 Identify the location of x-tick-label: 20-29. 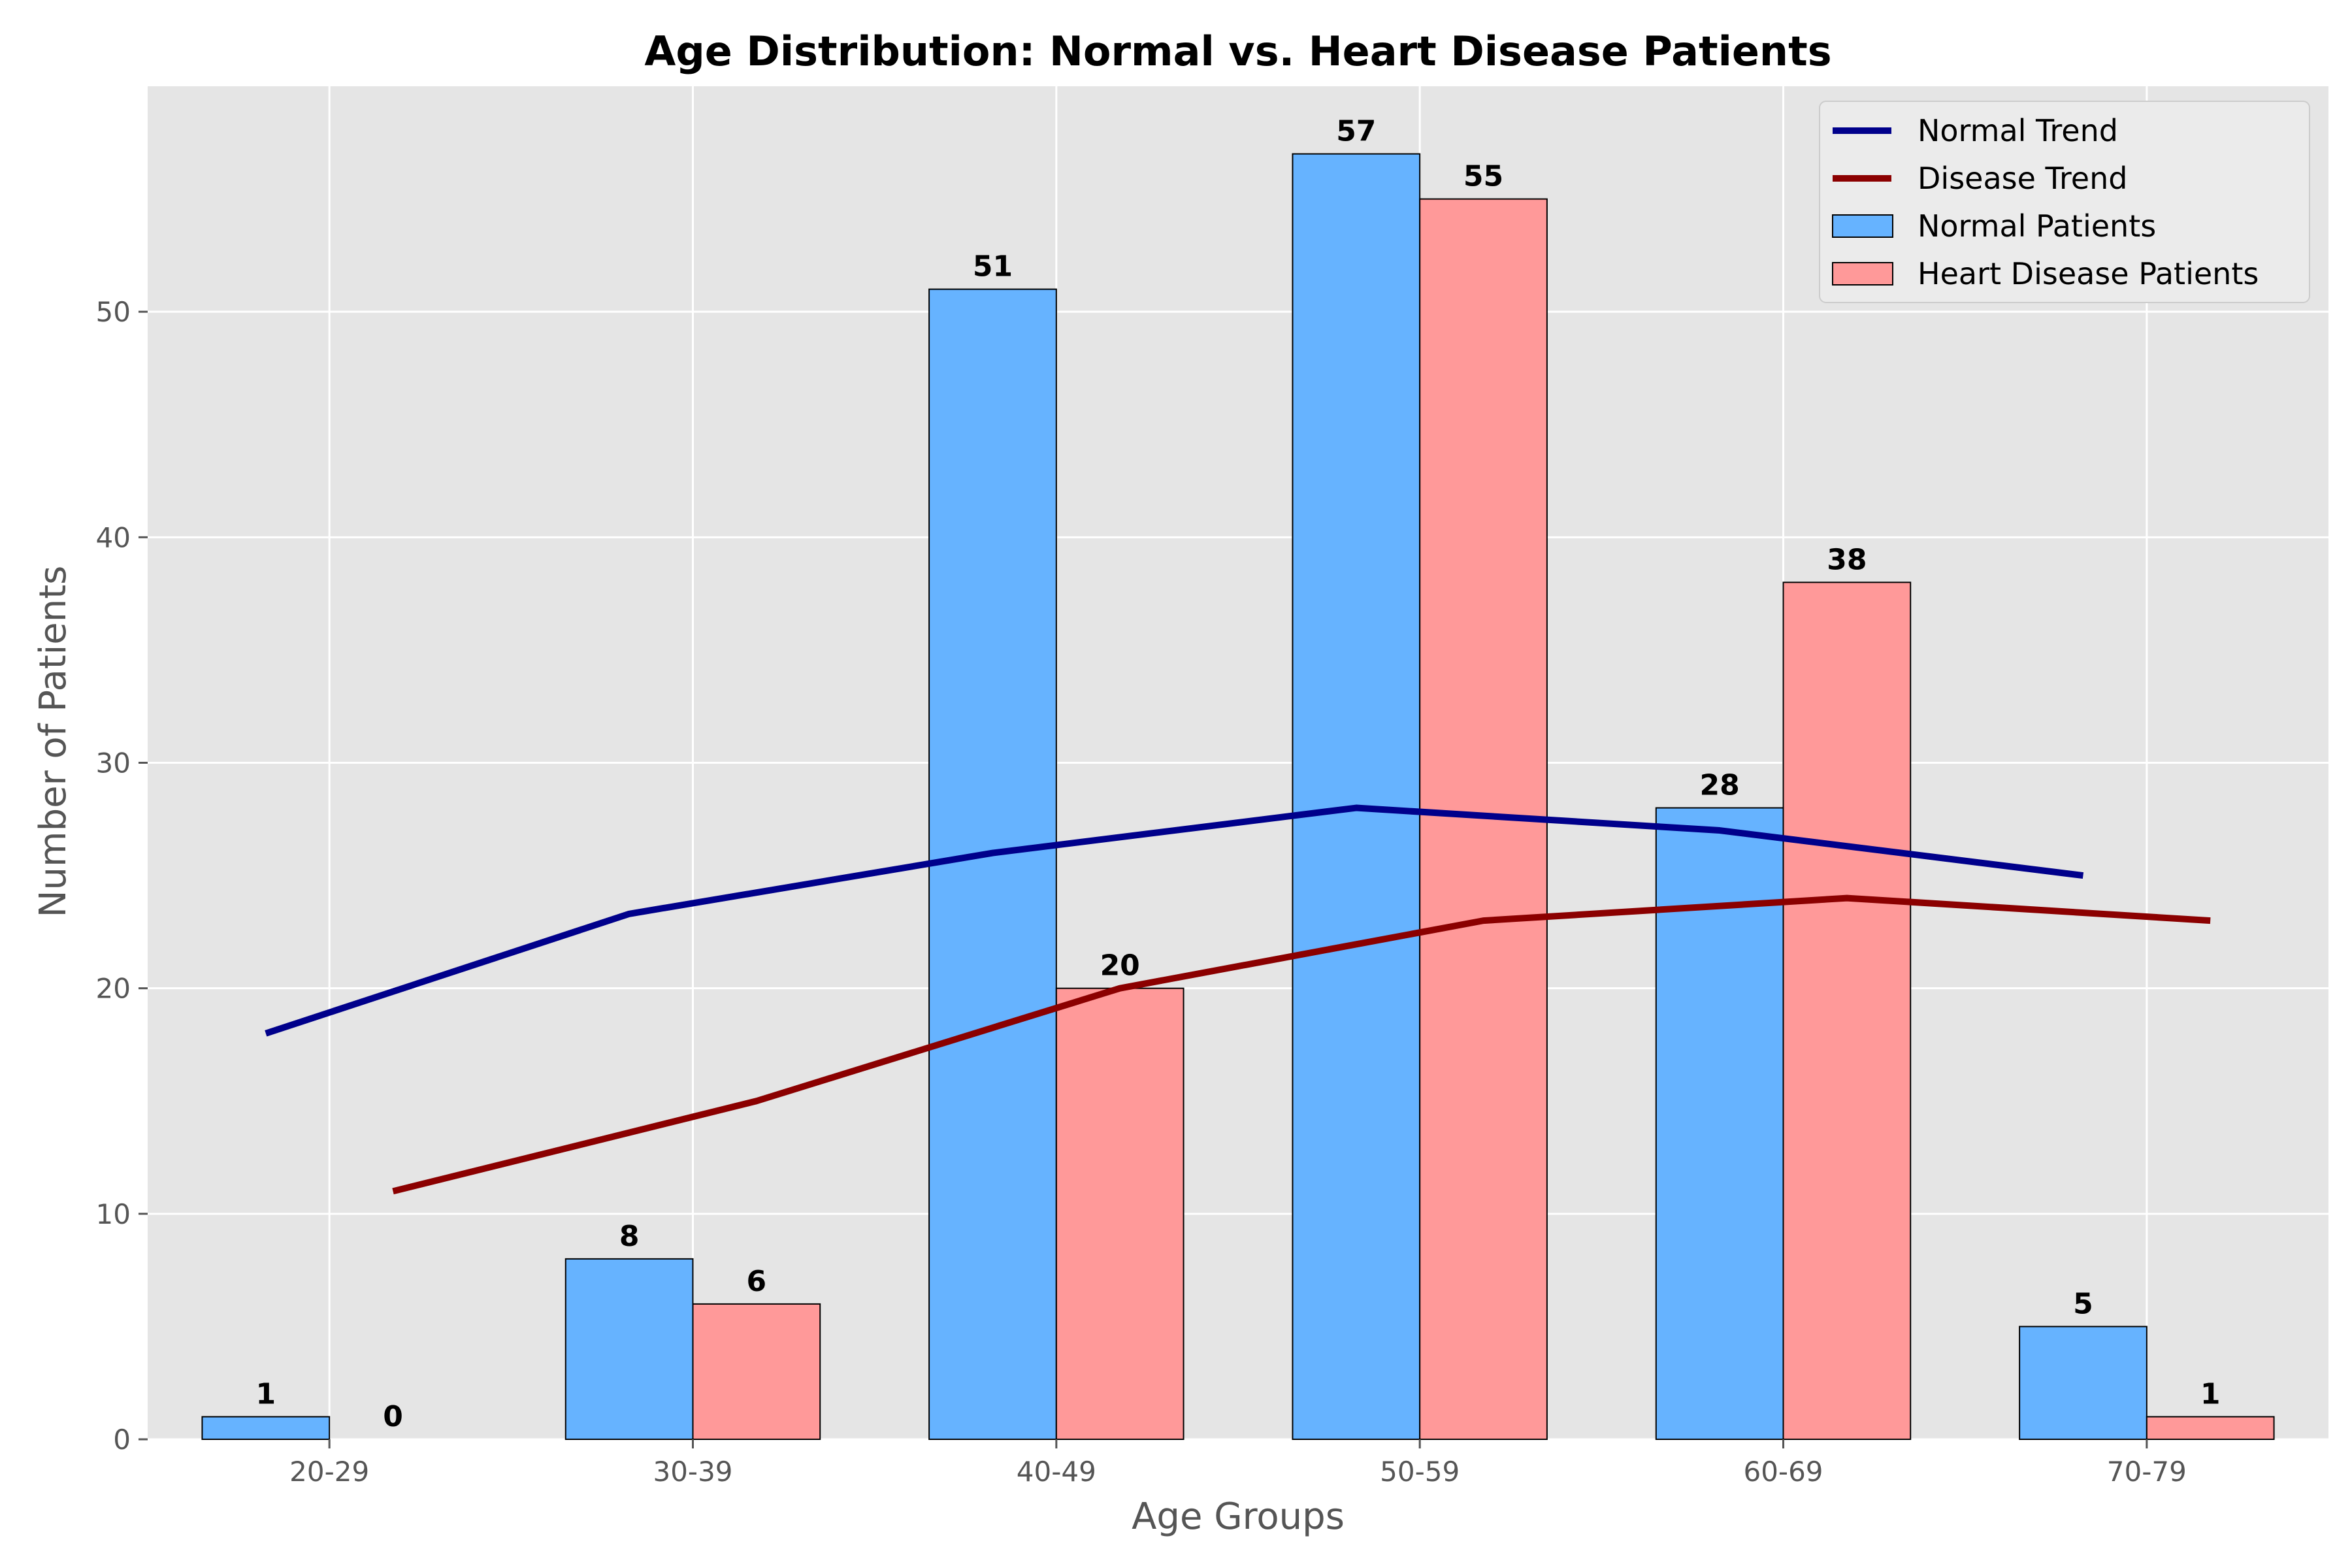
(329, 1472).